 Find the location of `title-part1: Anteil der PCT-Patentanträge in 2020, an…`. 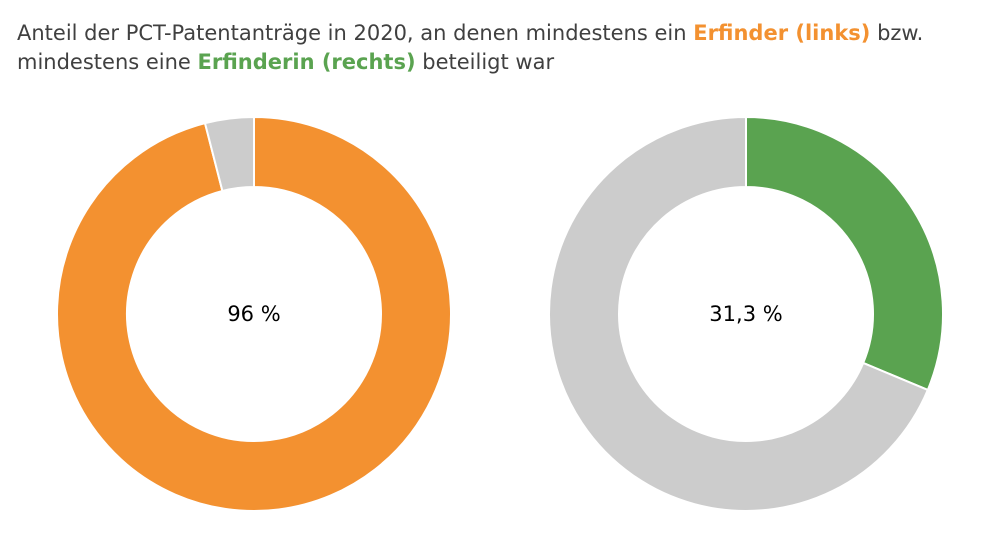

title-part1: Anteil der PCT-Patentanträge in 2020, an… is located at coordinates (355, 33).